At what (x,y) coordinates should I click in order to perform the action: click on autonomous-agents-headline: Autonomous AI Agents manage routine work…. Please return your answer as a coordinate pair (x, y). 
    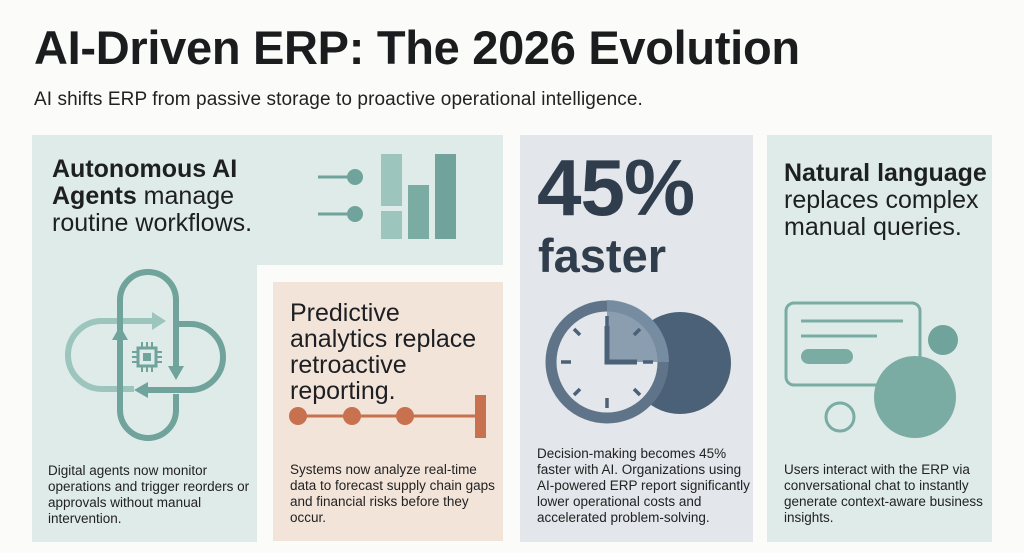
    Looking at the image, I should click on (172, 196).